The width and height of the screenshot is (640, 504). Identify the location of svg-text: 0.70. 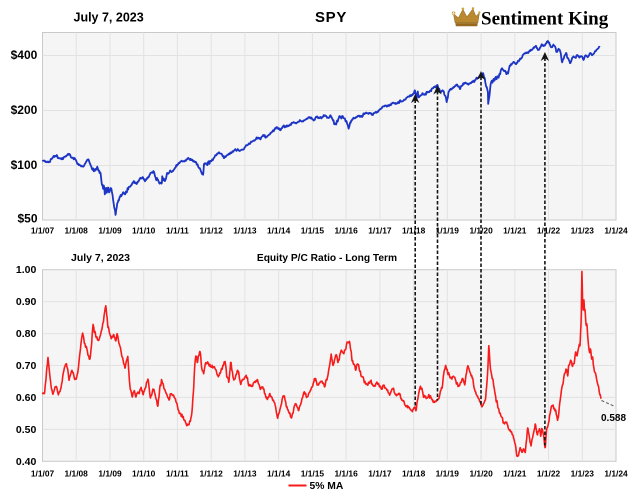
(26, 366).